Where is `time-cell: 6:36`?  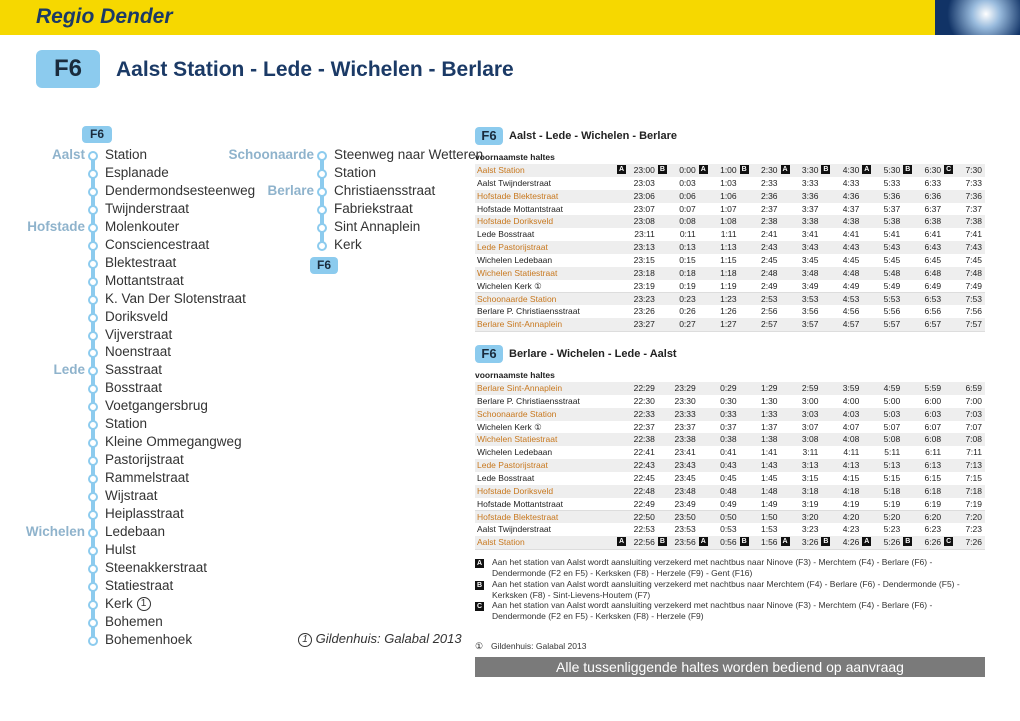 time-cell: 6:36 is located at coordinates (922, 195).